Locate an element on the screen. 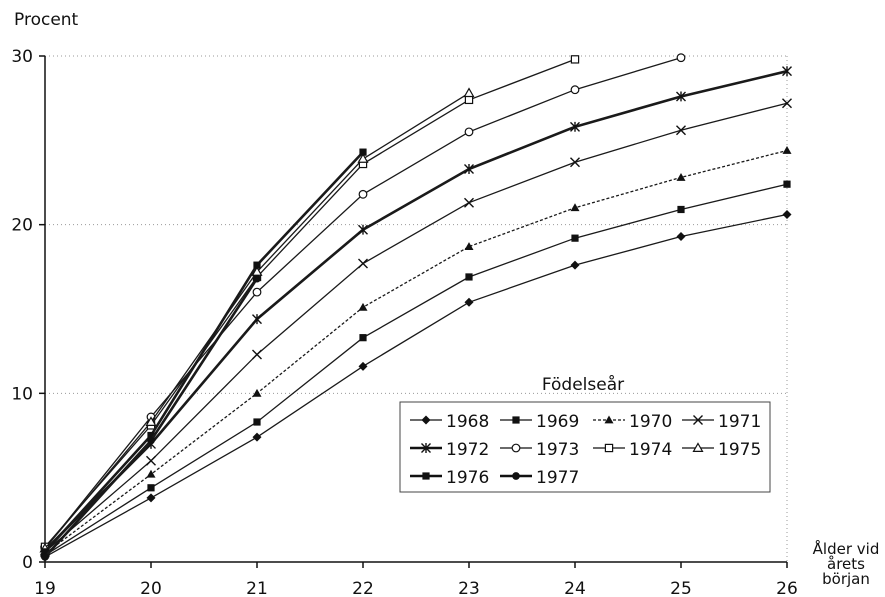 This screenshot has width=885, height=597. y-tick-label: 10 is located at coordinates (22, 394).